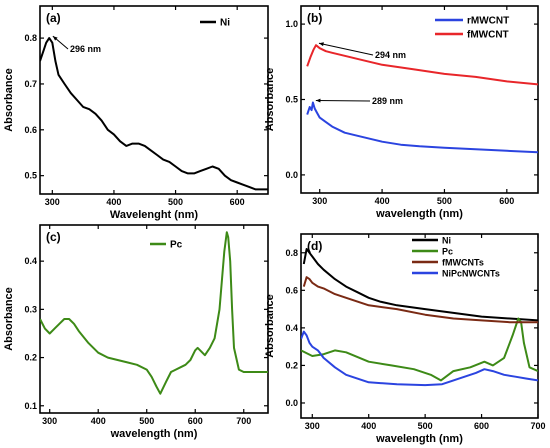 This screenshot has width=550, height=448. Describe the element at coordinates (154, 215) in the screenshot. I see `x-axis-label: Wavelenght (nm)` at that location.